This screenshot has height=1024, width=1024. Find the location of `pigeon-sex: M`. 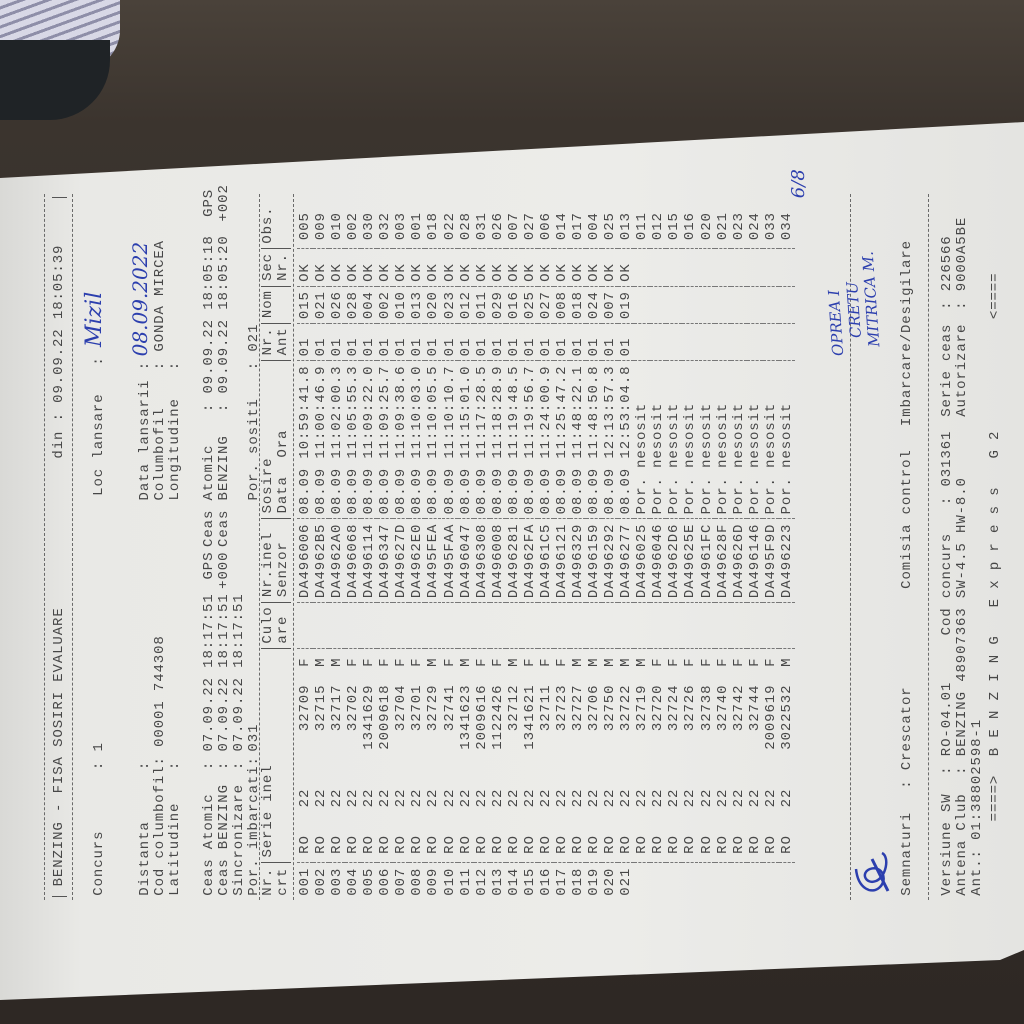

pigeon-sex: M is located at coordinates (465, 662).